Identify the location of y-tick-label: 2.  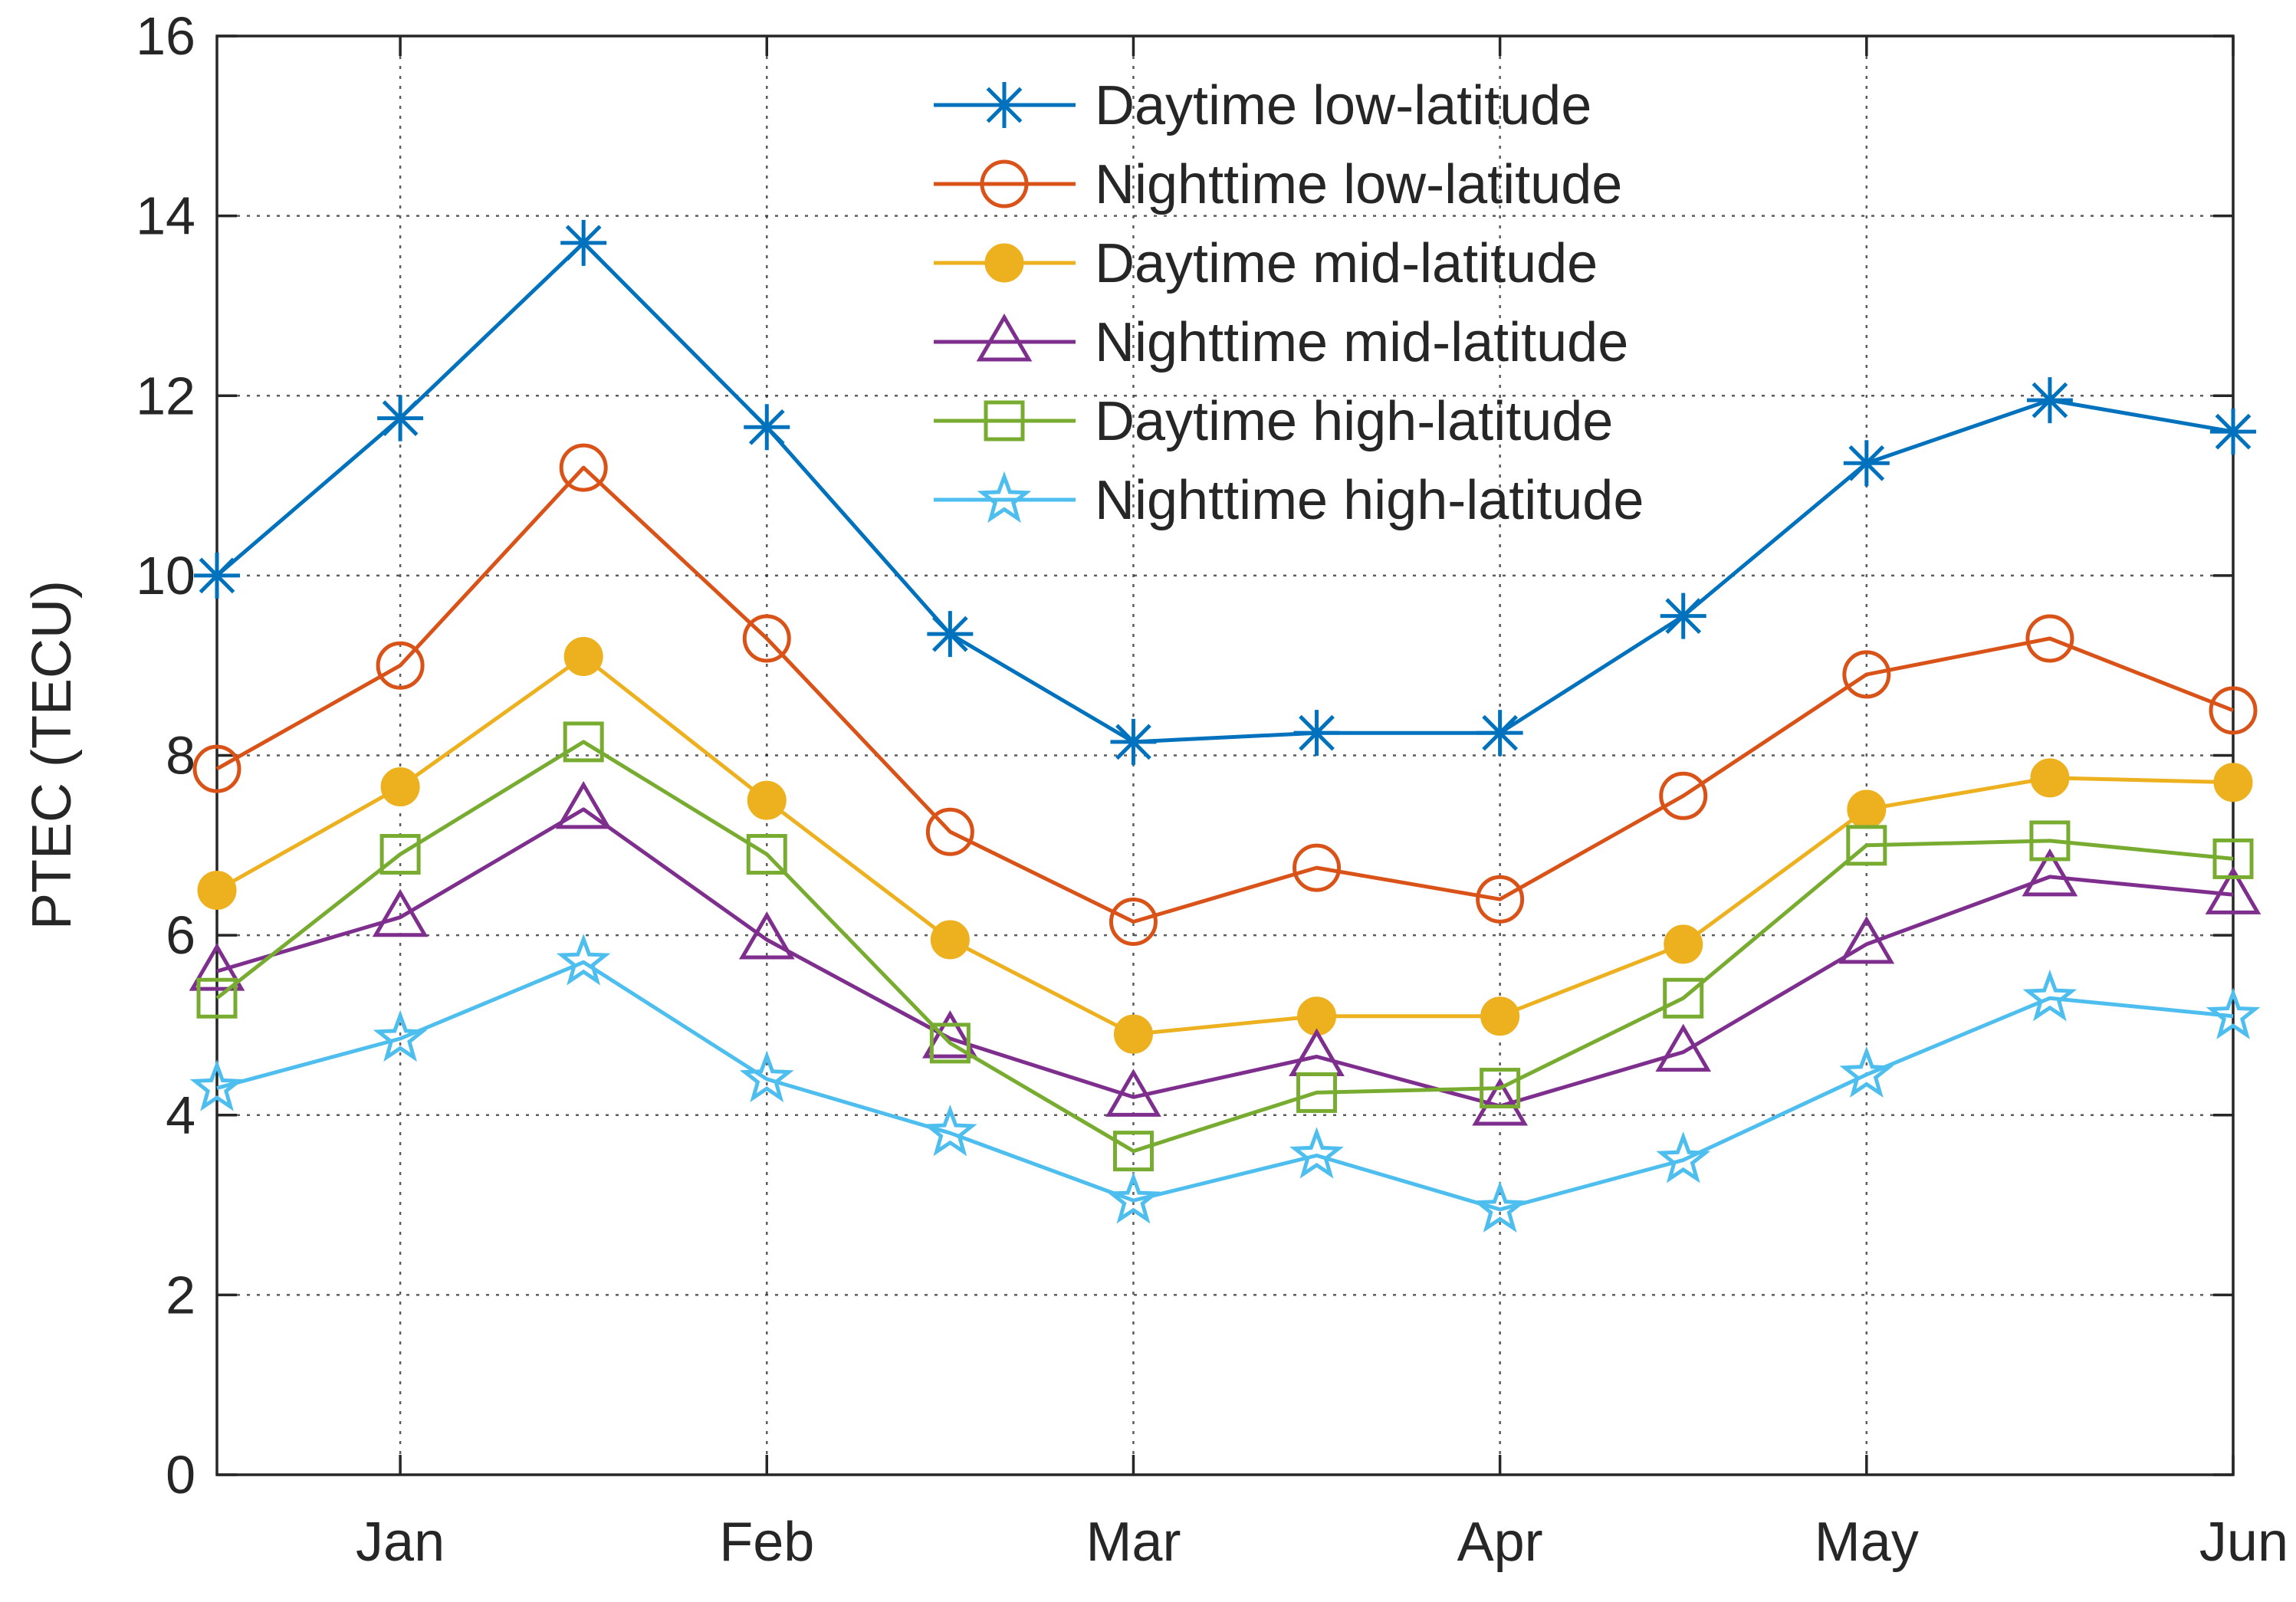
(180, 1295).